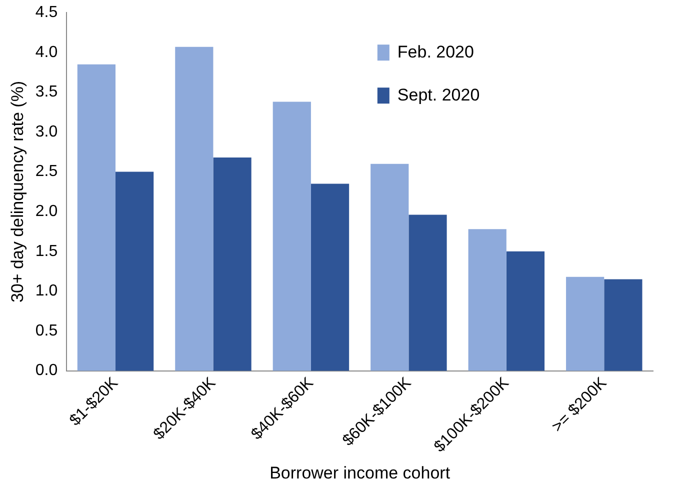 This screenshot has height=492, width=673. I want to click on y-tick-label: 2.0, so click(46, 211).